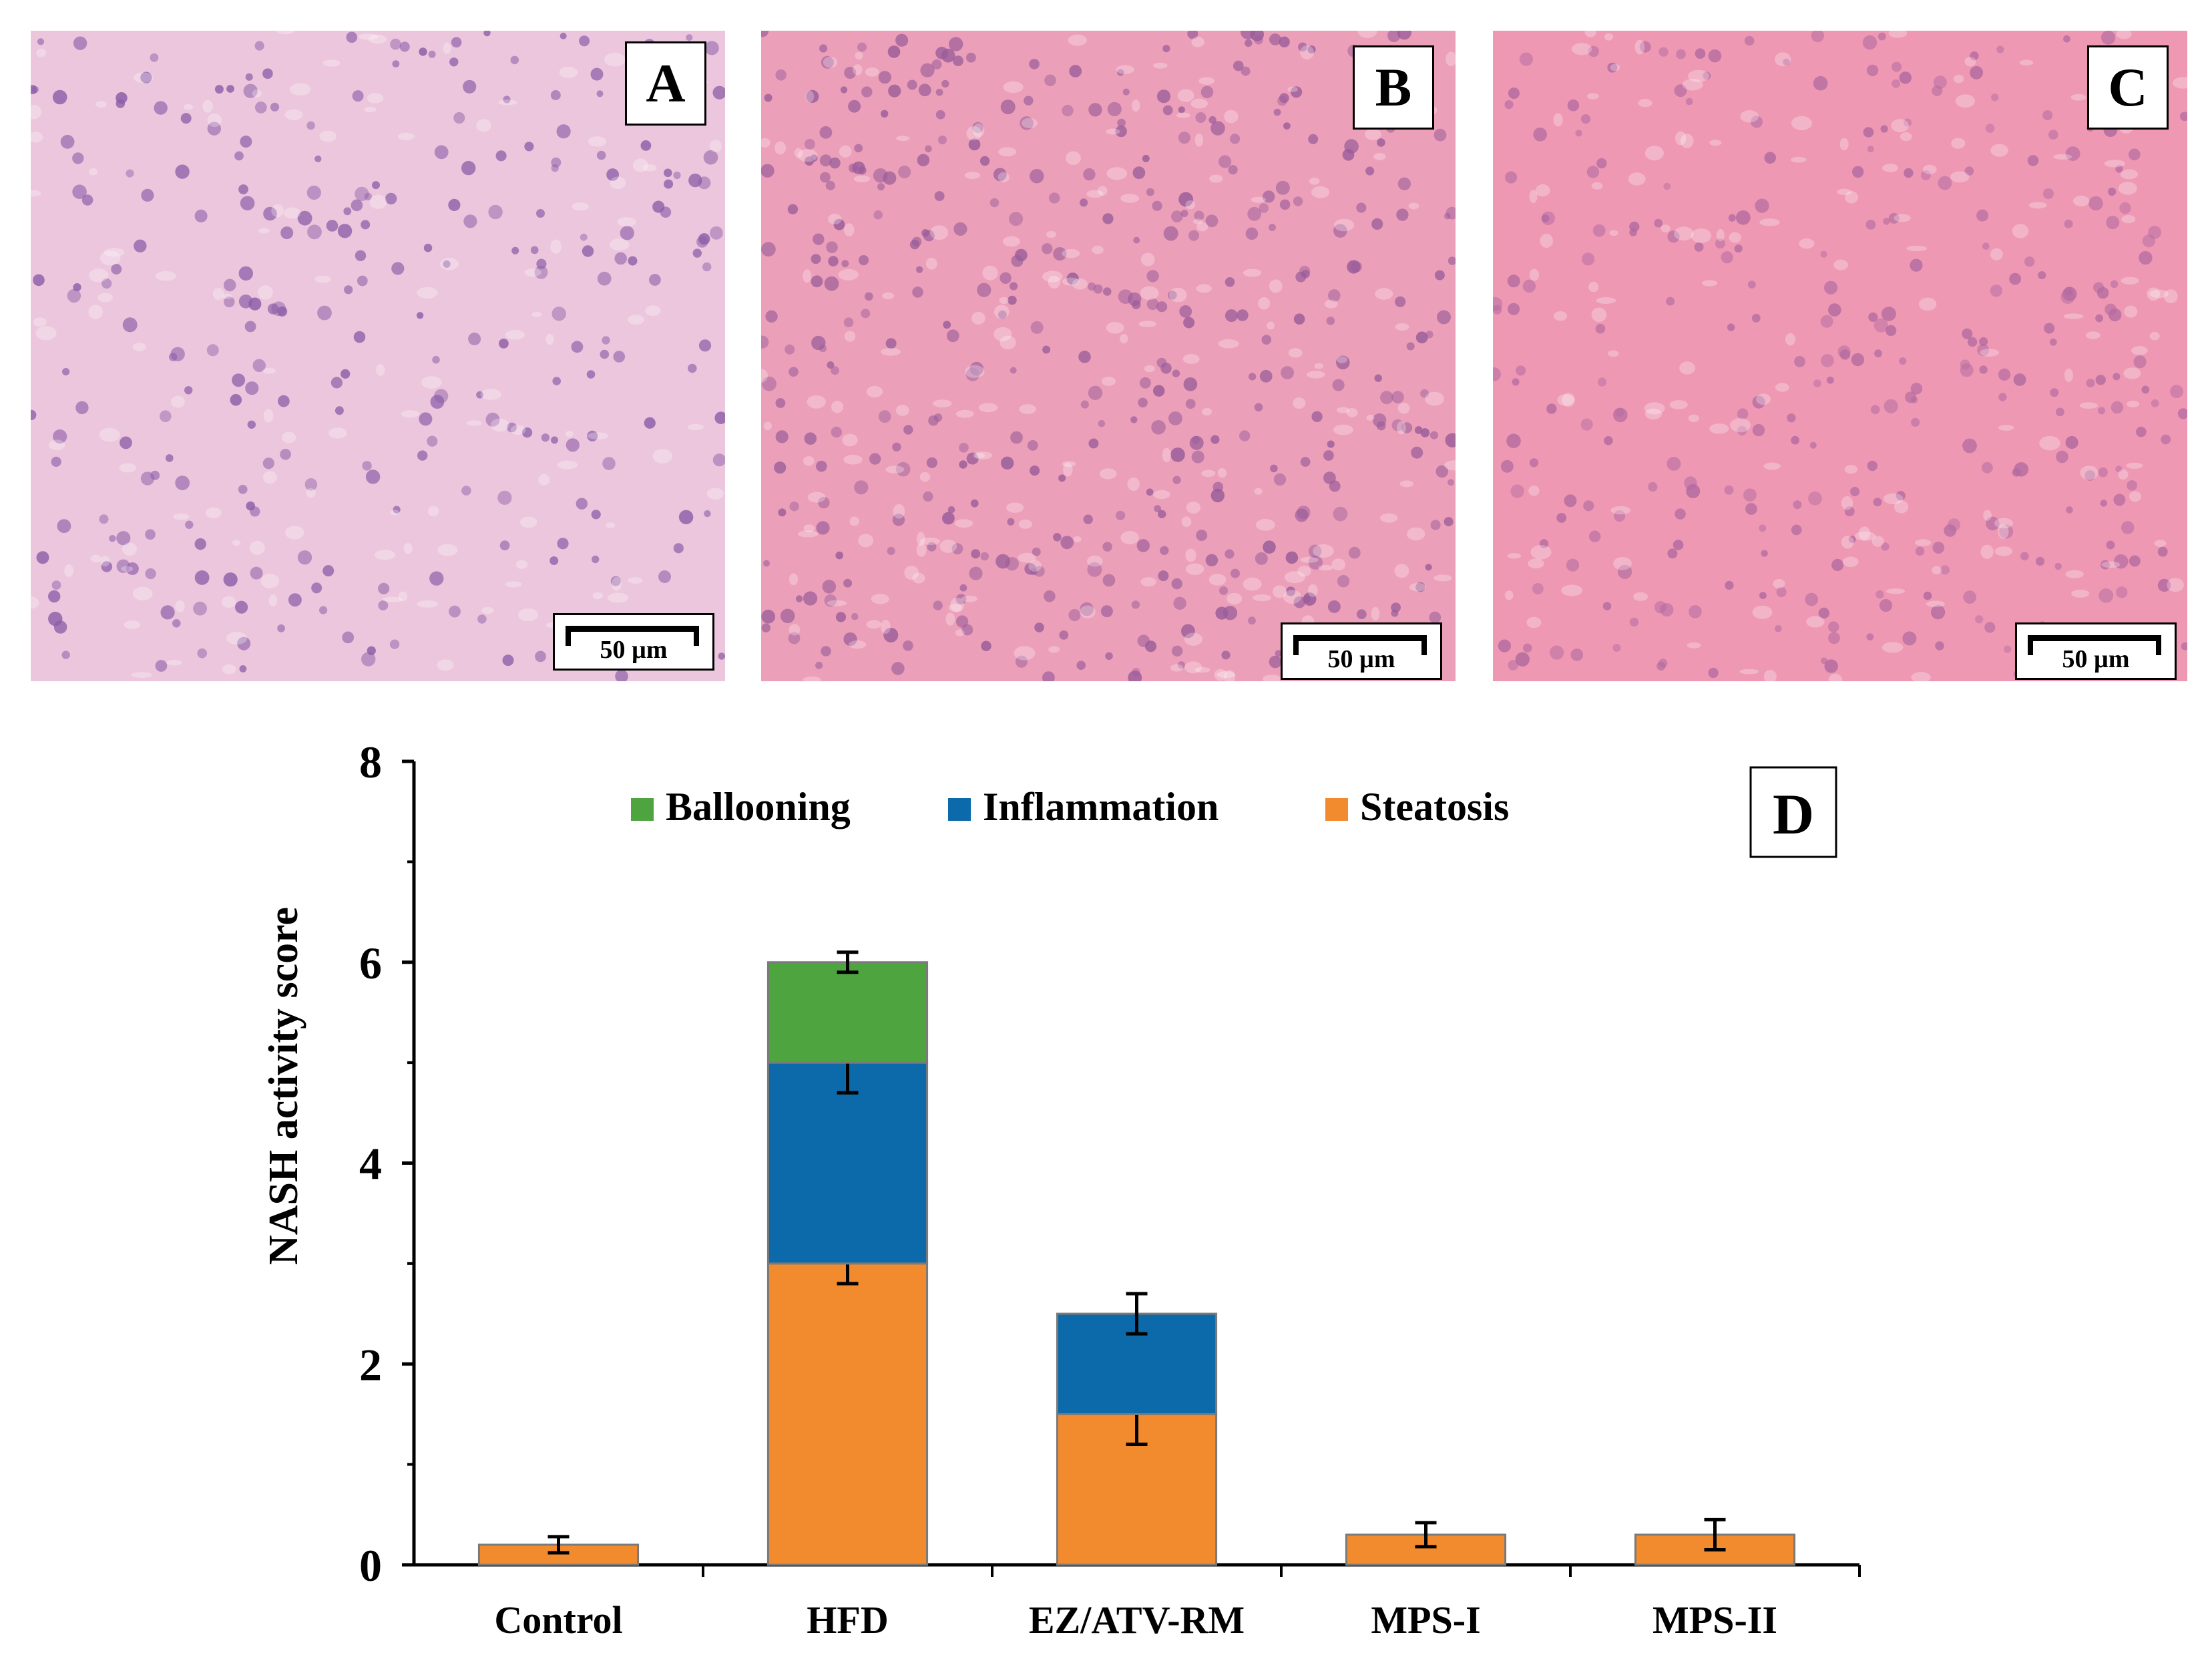 The image size is (2212, 1665). What do you see at coordinates (1137, 1314) in the screenshot?
I see `error-bar-inflammation` at bounding box center [1137, 1314].